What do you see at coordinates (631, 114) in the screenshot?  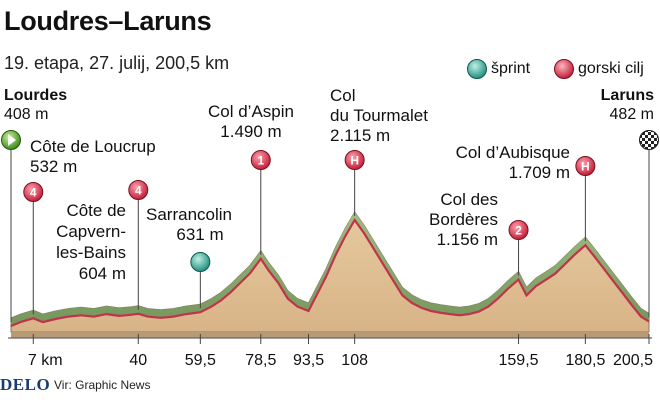 I see `finish-elevation: 482 m` at bounding box center [631, 114].